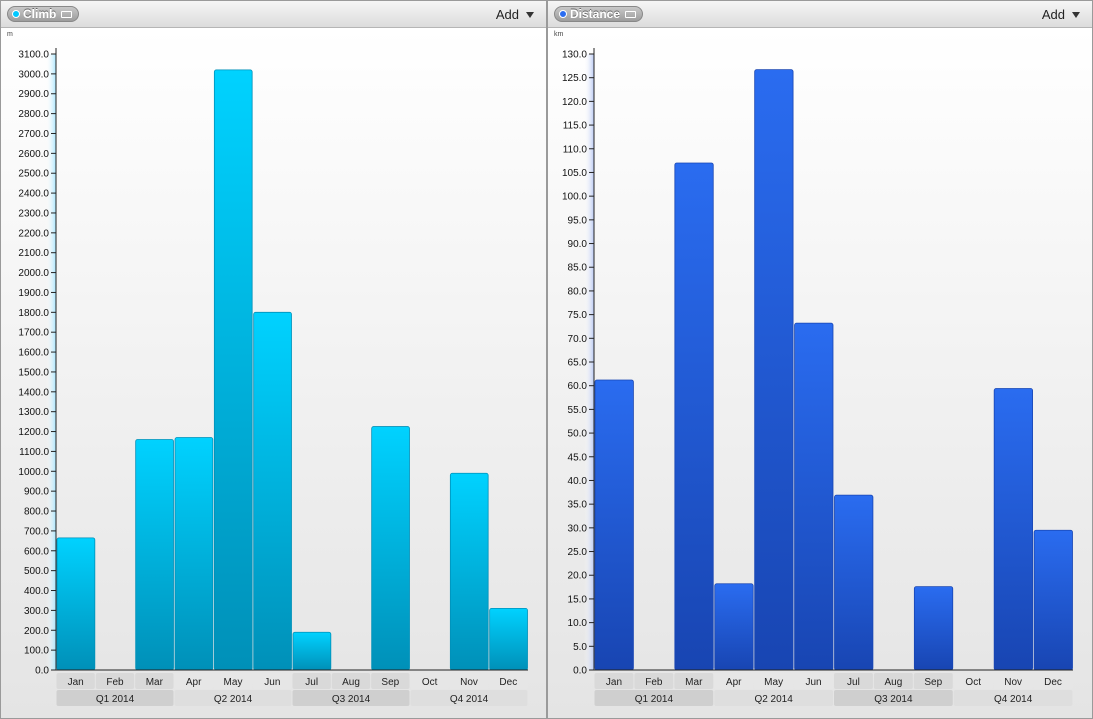 This screenshot has width=1093, height=719. I want to click on climb-panel-header: Climb Add, so click(273, 14).